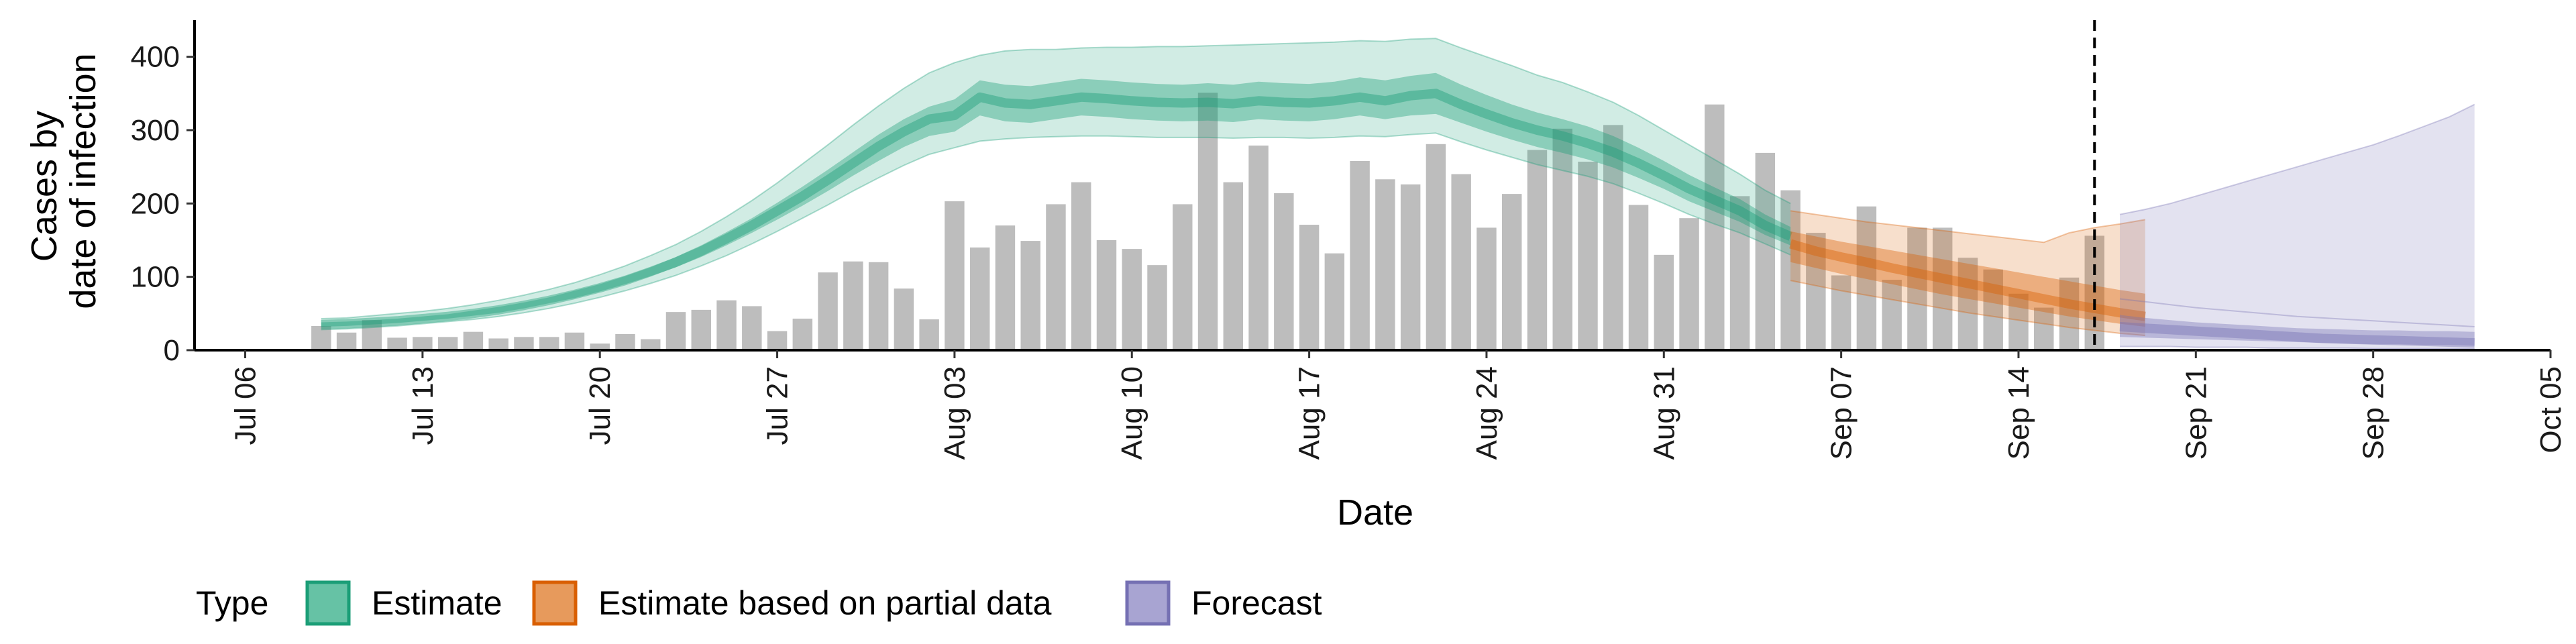 This screenshot has height=644, width=2576. What do you see at coordinates (1256, 603) in the screenshot?
I see `legend-label: Forecast` at bounding box center [1256, 603].